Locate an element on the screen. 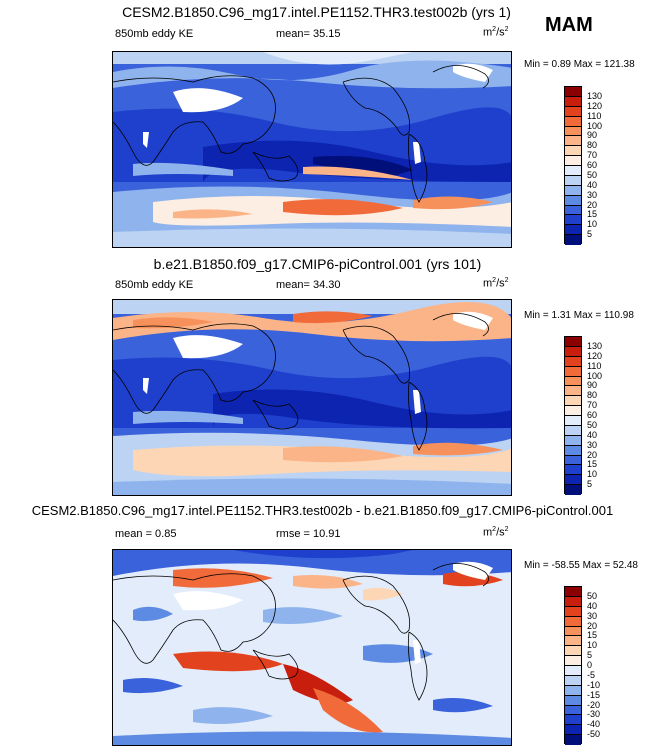  color-bar-tick-label: 90 is located at coordinates (592, 135).